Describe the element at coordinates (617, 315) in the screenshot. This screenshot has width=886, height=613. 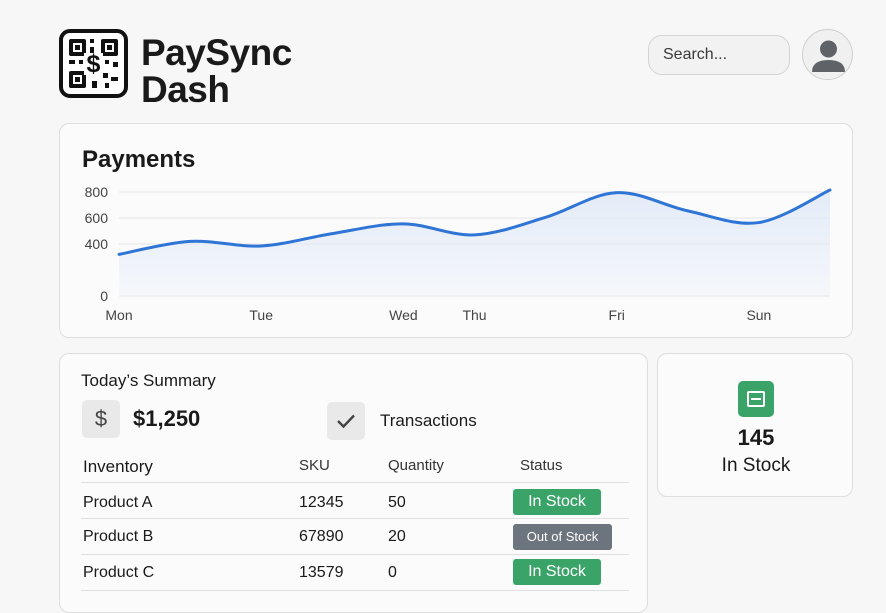
I see `x-tick-label: Fri` at that location.